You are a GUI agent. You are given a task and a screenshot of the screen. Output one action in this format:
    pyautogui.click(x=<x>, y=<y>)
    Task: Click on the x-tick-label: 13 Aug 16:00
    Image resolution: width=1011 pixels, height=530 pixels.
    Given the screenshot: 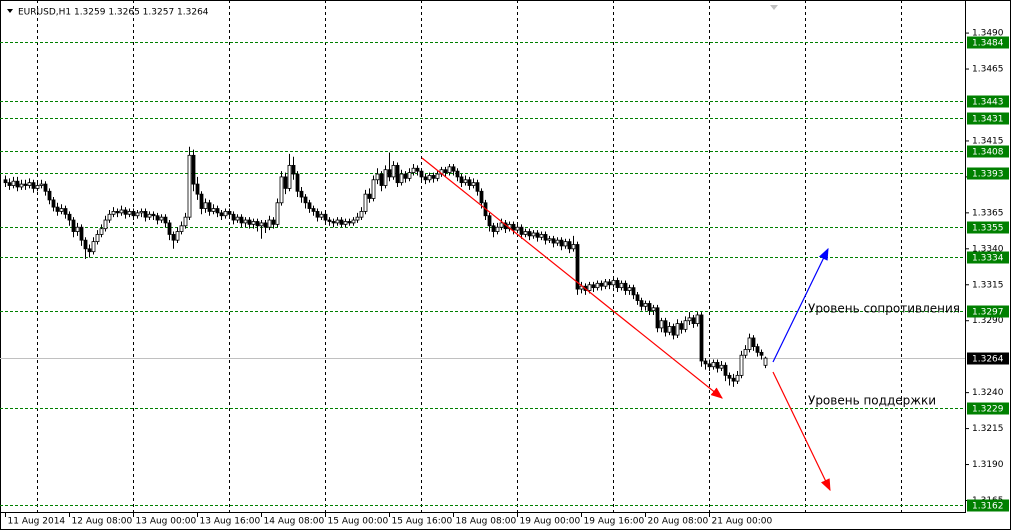 What is the action you would take?
    pyautogui.click(x=230, y=522)
    